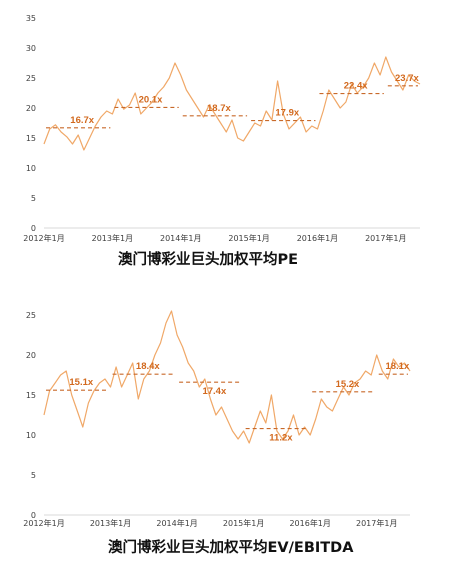  What do you see at coordinates (31, 168) in the screenshot?
I see `pe-y-tick-label: 10` at bounding box center [31, 168].